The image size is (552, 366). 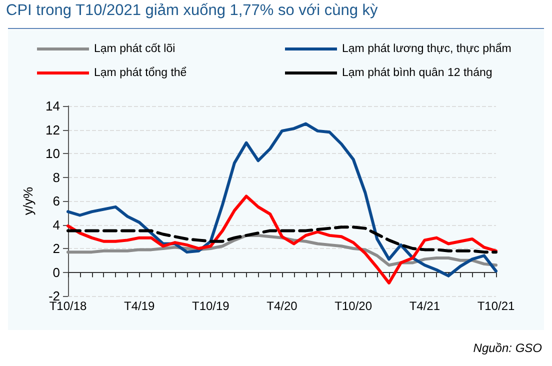 I want to click on y-tick-label: 4, so click(x=56, y=224).